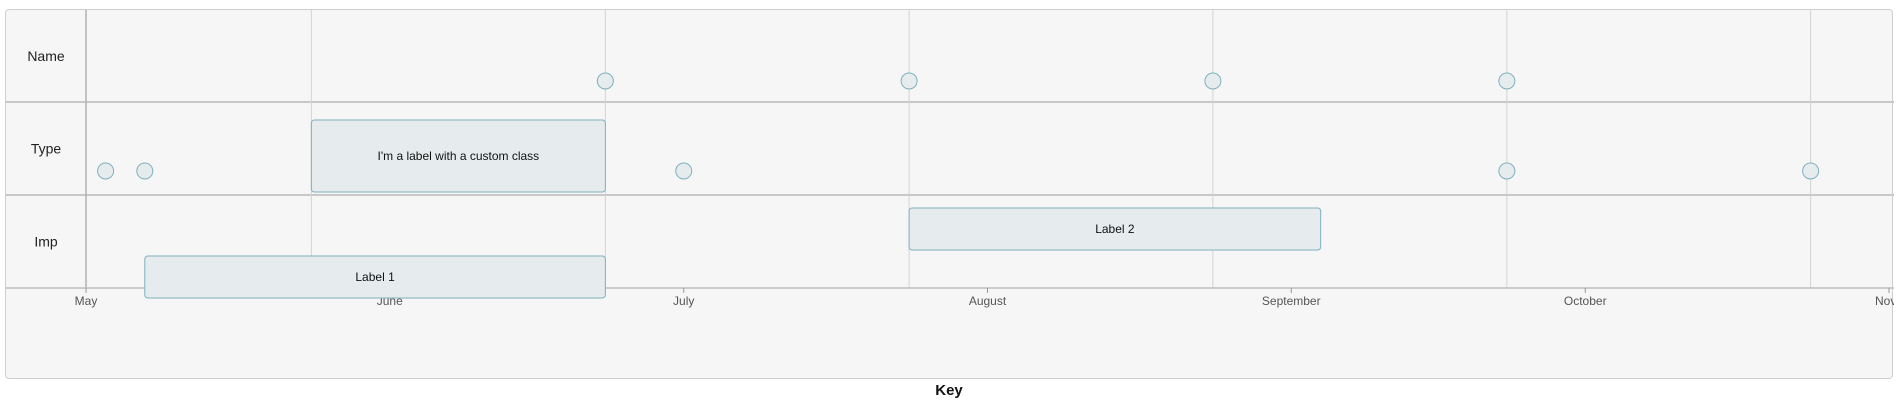  What do you see at coordinates (86, 301) in the screenshot?
I see `x-tick-label: May` at bounding box center [86, 301].